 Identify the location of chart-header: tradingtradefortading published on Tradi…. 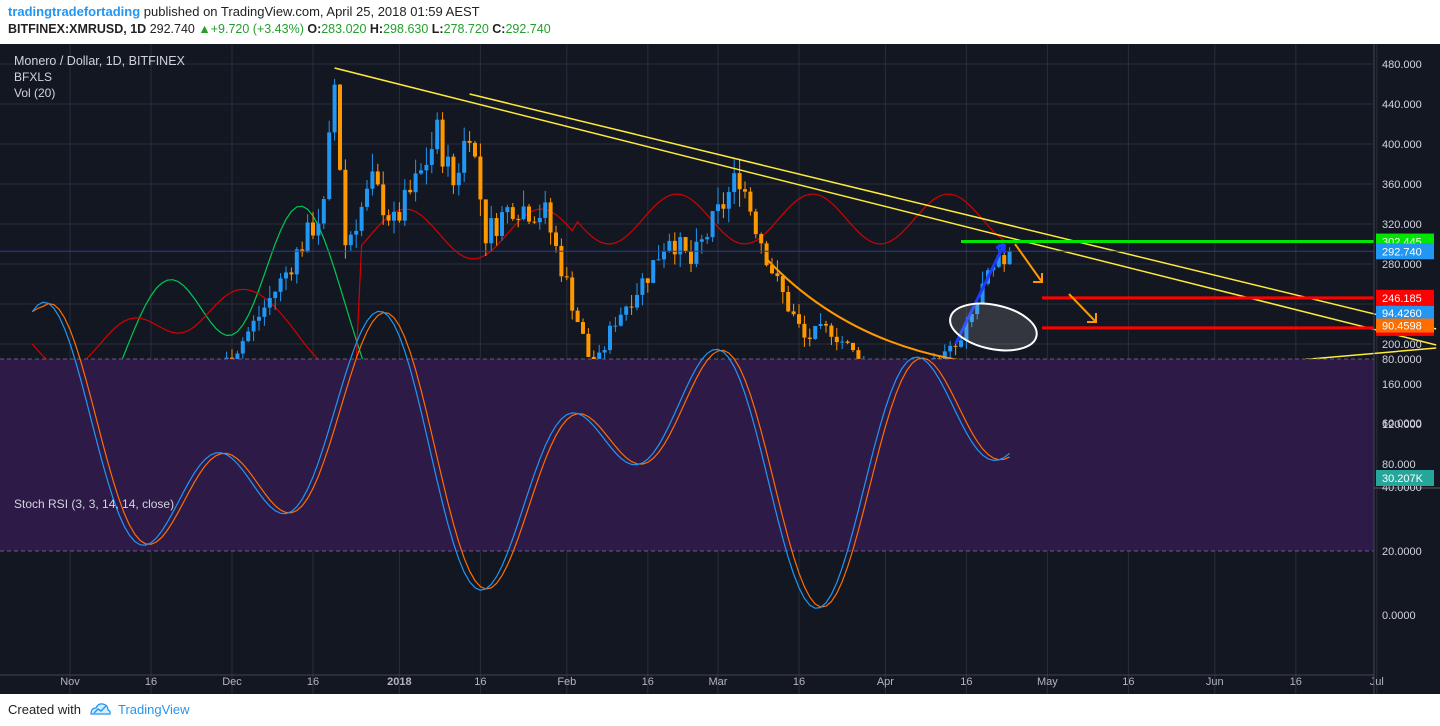
(720, 22).